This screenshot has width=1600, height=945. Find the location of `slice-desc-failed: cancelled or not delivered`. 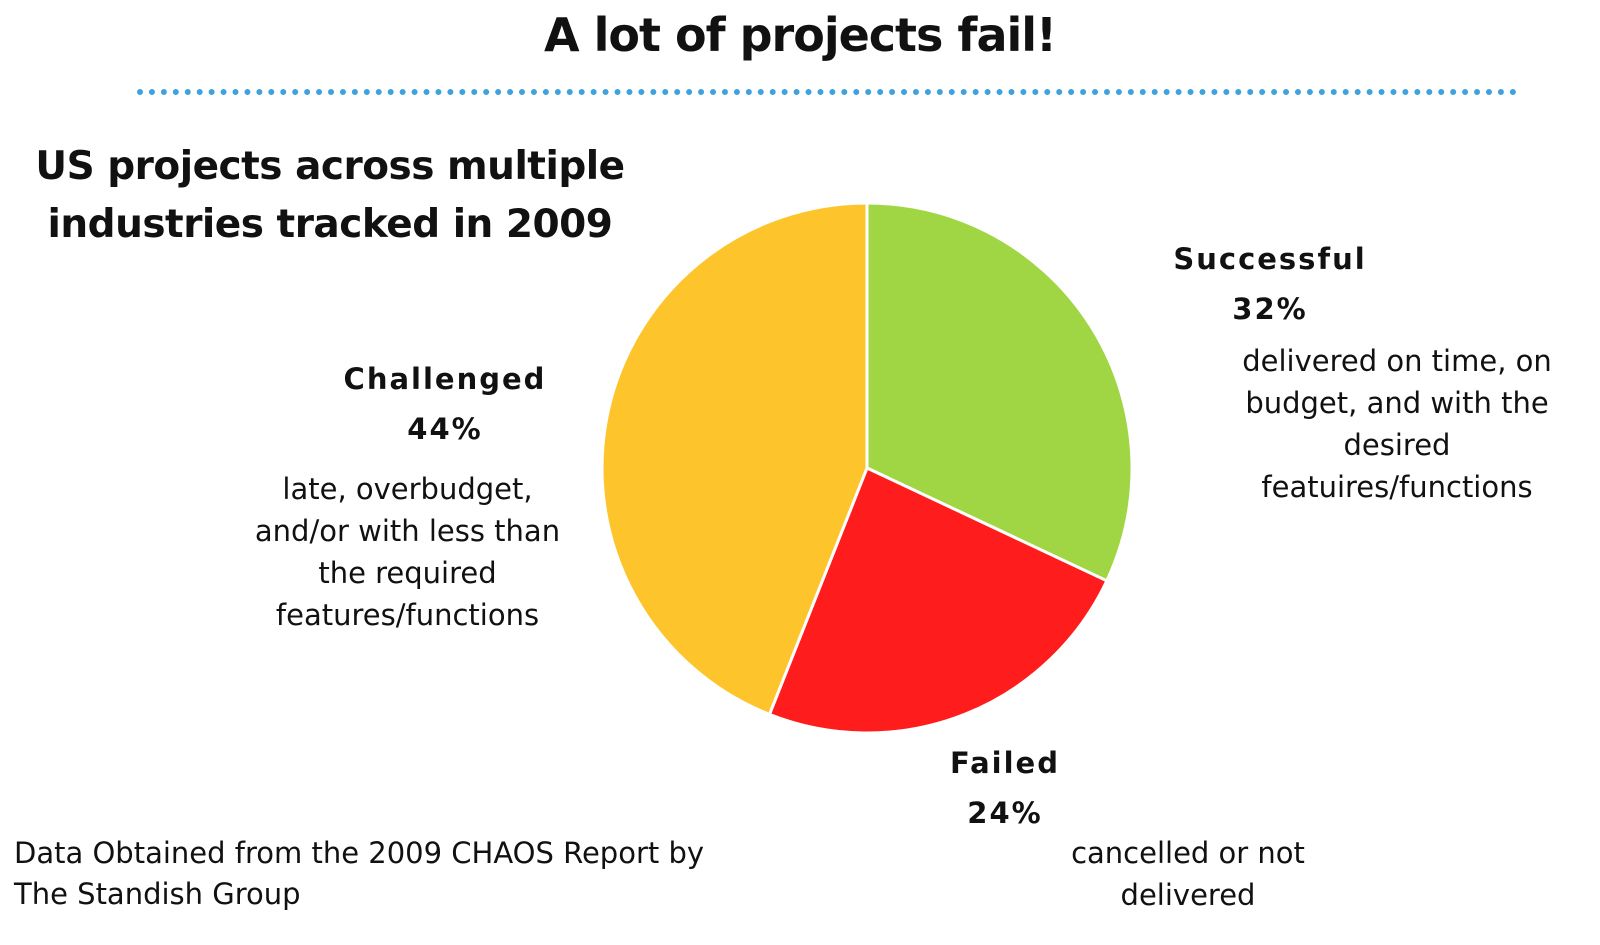

slice-desc-failed: cancelled or not delivered is located at coordinates (1188, 874).